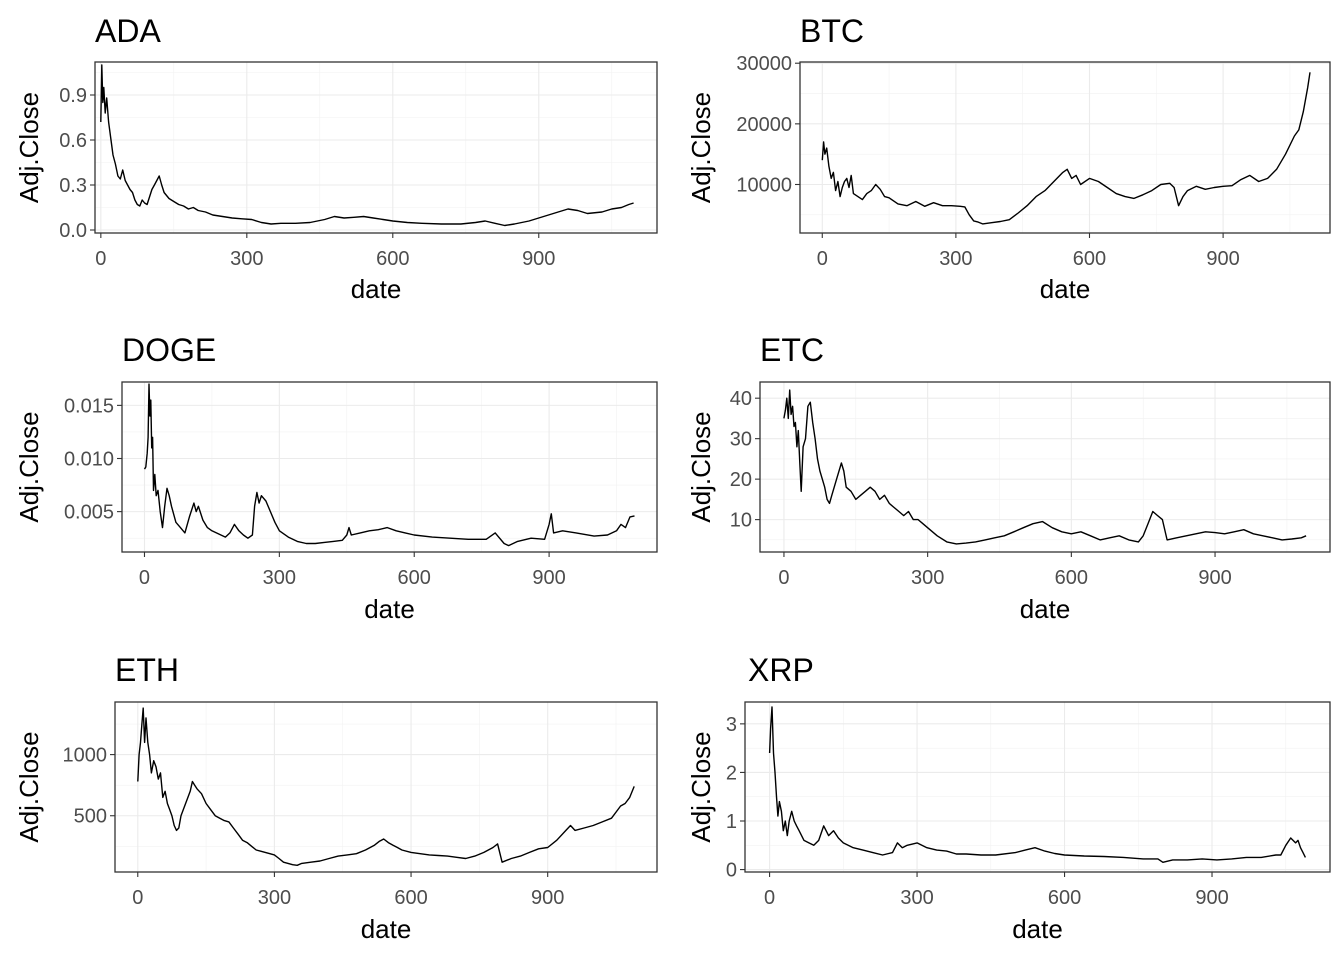  What do you see at coordinates (731, 871) in the screenshot?
I see `y-tick-label: 0` at bounding box center [731, 871].